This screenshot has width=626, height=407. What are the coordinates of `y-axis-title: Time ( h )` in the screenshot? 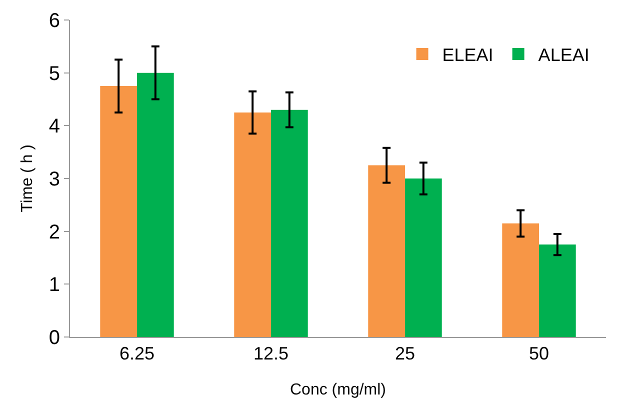 It's located at (27, 178).